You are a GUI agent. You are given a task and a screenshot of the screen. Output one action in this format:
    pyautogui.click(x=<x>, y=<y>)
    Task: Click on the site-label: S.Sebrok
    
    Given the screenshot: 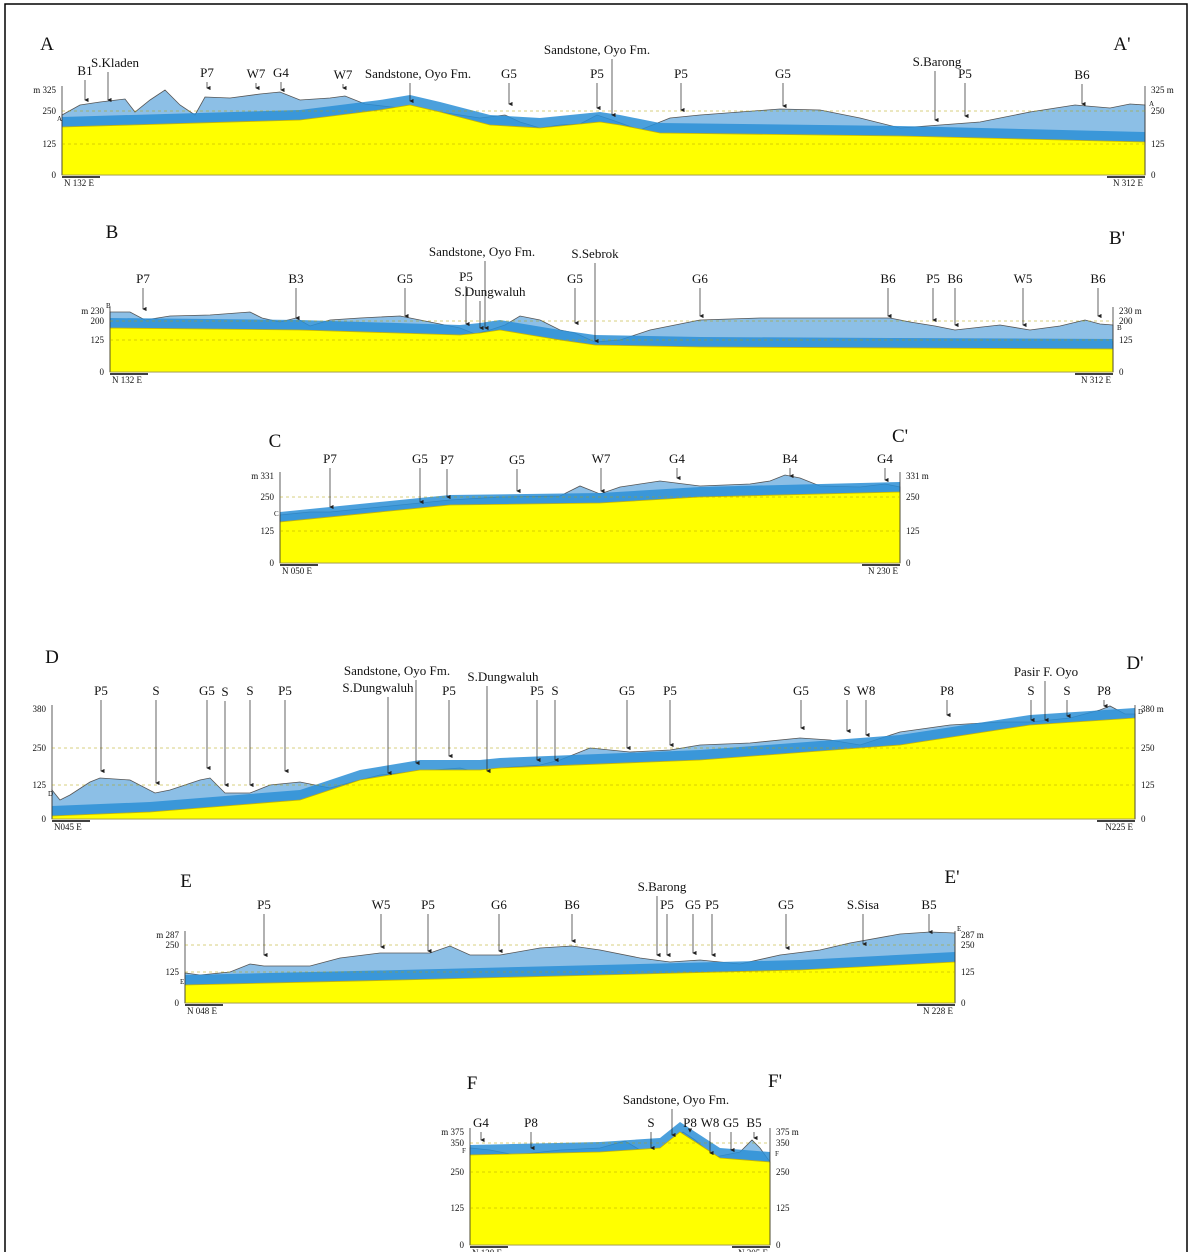 What is the action you would take?
    pyautogui.click(x=595, y=253)
    